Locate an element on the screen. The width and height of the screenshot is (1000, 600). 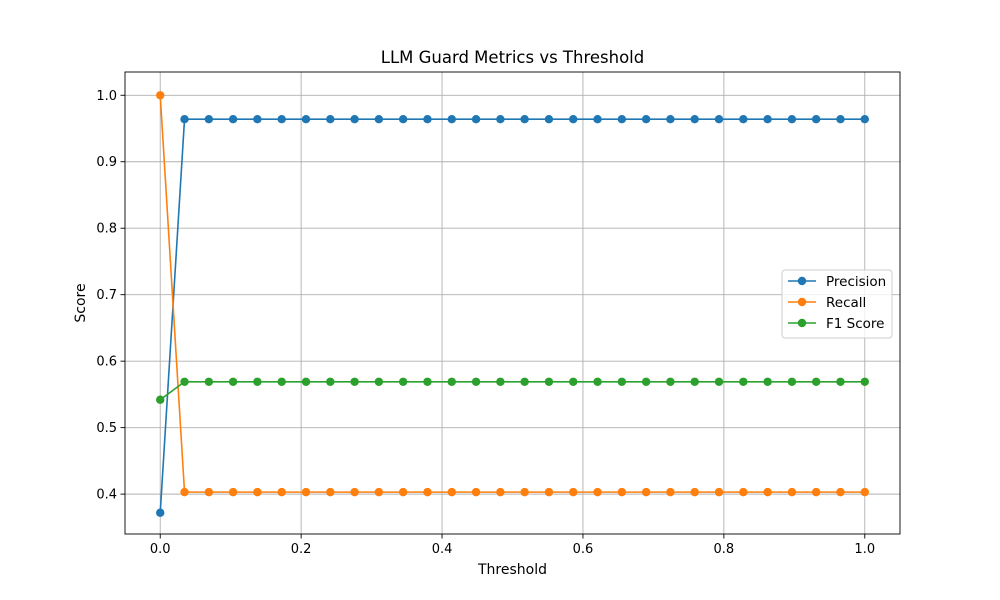
legend-item-f1-score: F1 Score is located at coordinates (836, 324).